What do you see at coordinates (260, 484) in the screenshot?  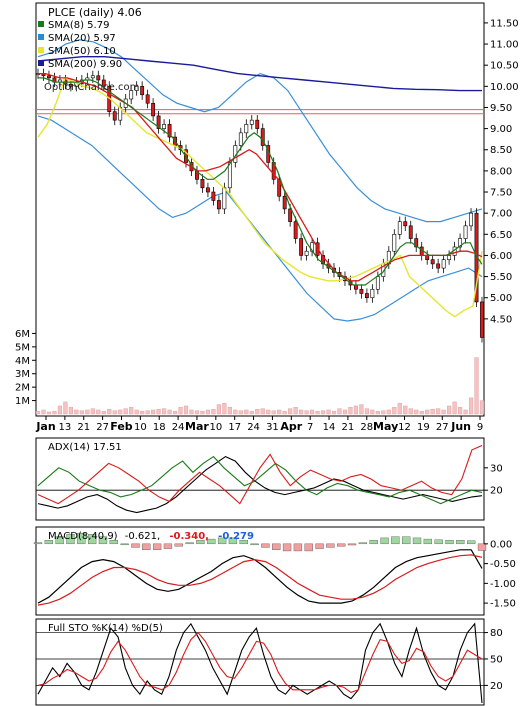 I see `adx-series-adx-line` at bounding box center [260, 484].